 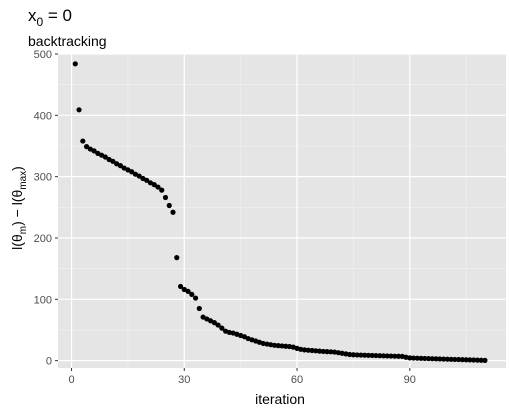 What do you see at coordinates (49, 362) in the screenshot?
I see `y-tick-label: 0` at bounding box center [49, 362].